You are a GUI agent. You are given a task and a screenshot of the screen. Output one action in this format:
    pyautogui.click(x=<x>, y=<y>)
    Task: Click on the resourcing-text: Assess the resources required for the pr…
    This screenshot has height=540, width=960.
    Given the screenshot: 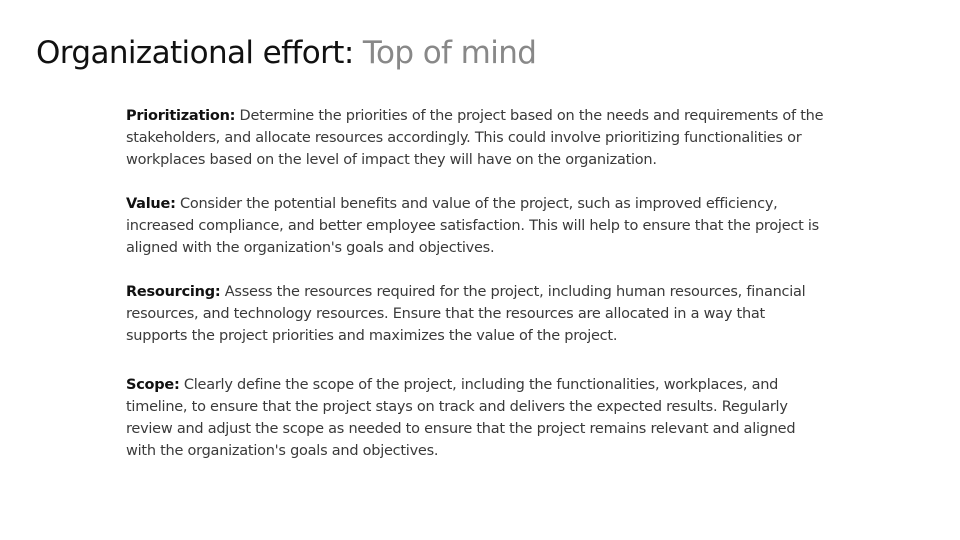 What is the action you would take?
    pyautogui.click(x=466, y=314)
    